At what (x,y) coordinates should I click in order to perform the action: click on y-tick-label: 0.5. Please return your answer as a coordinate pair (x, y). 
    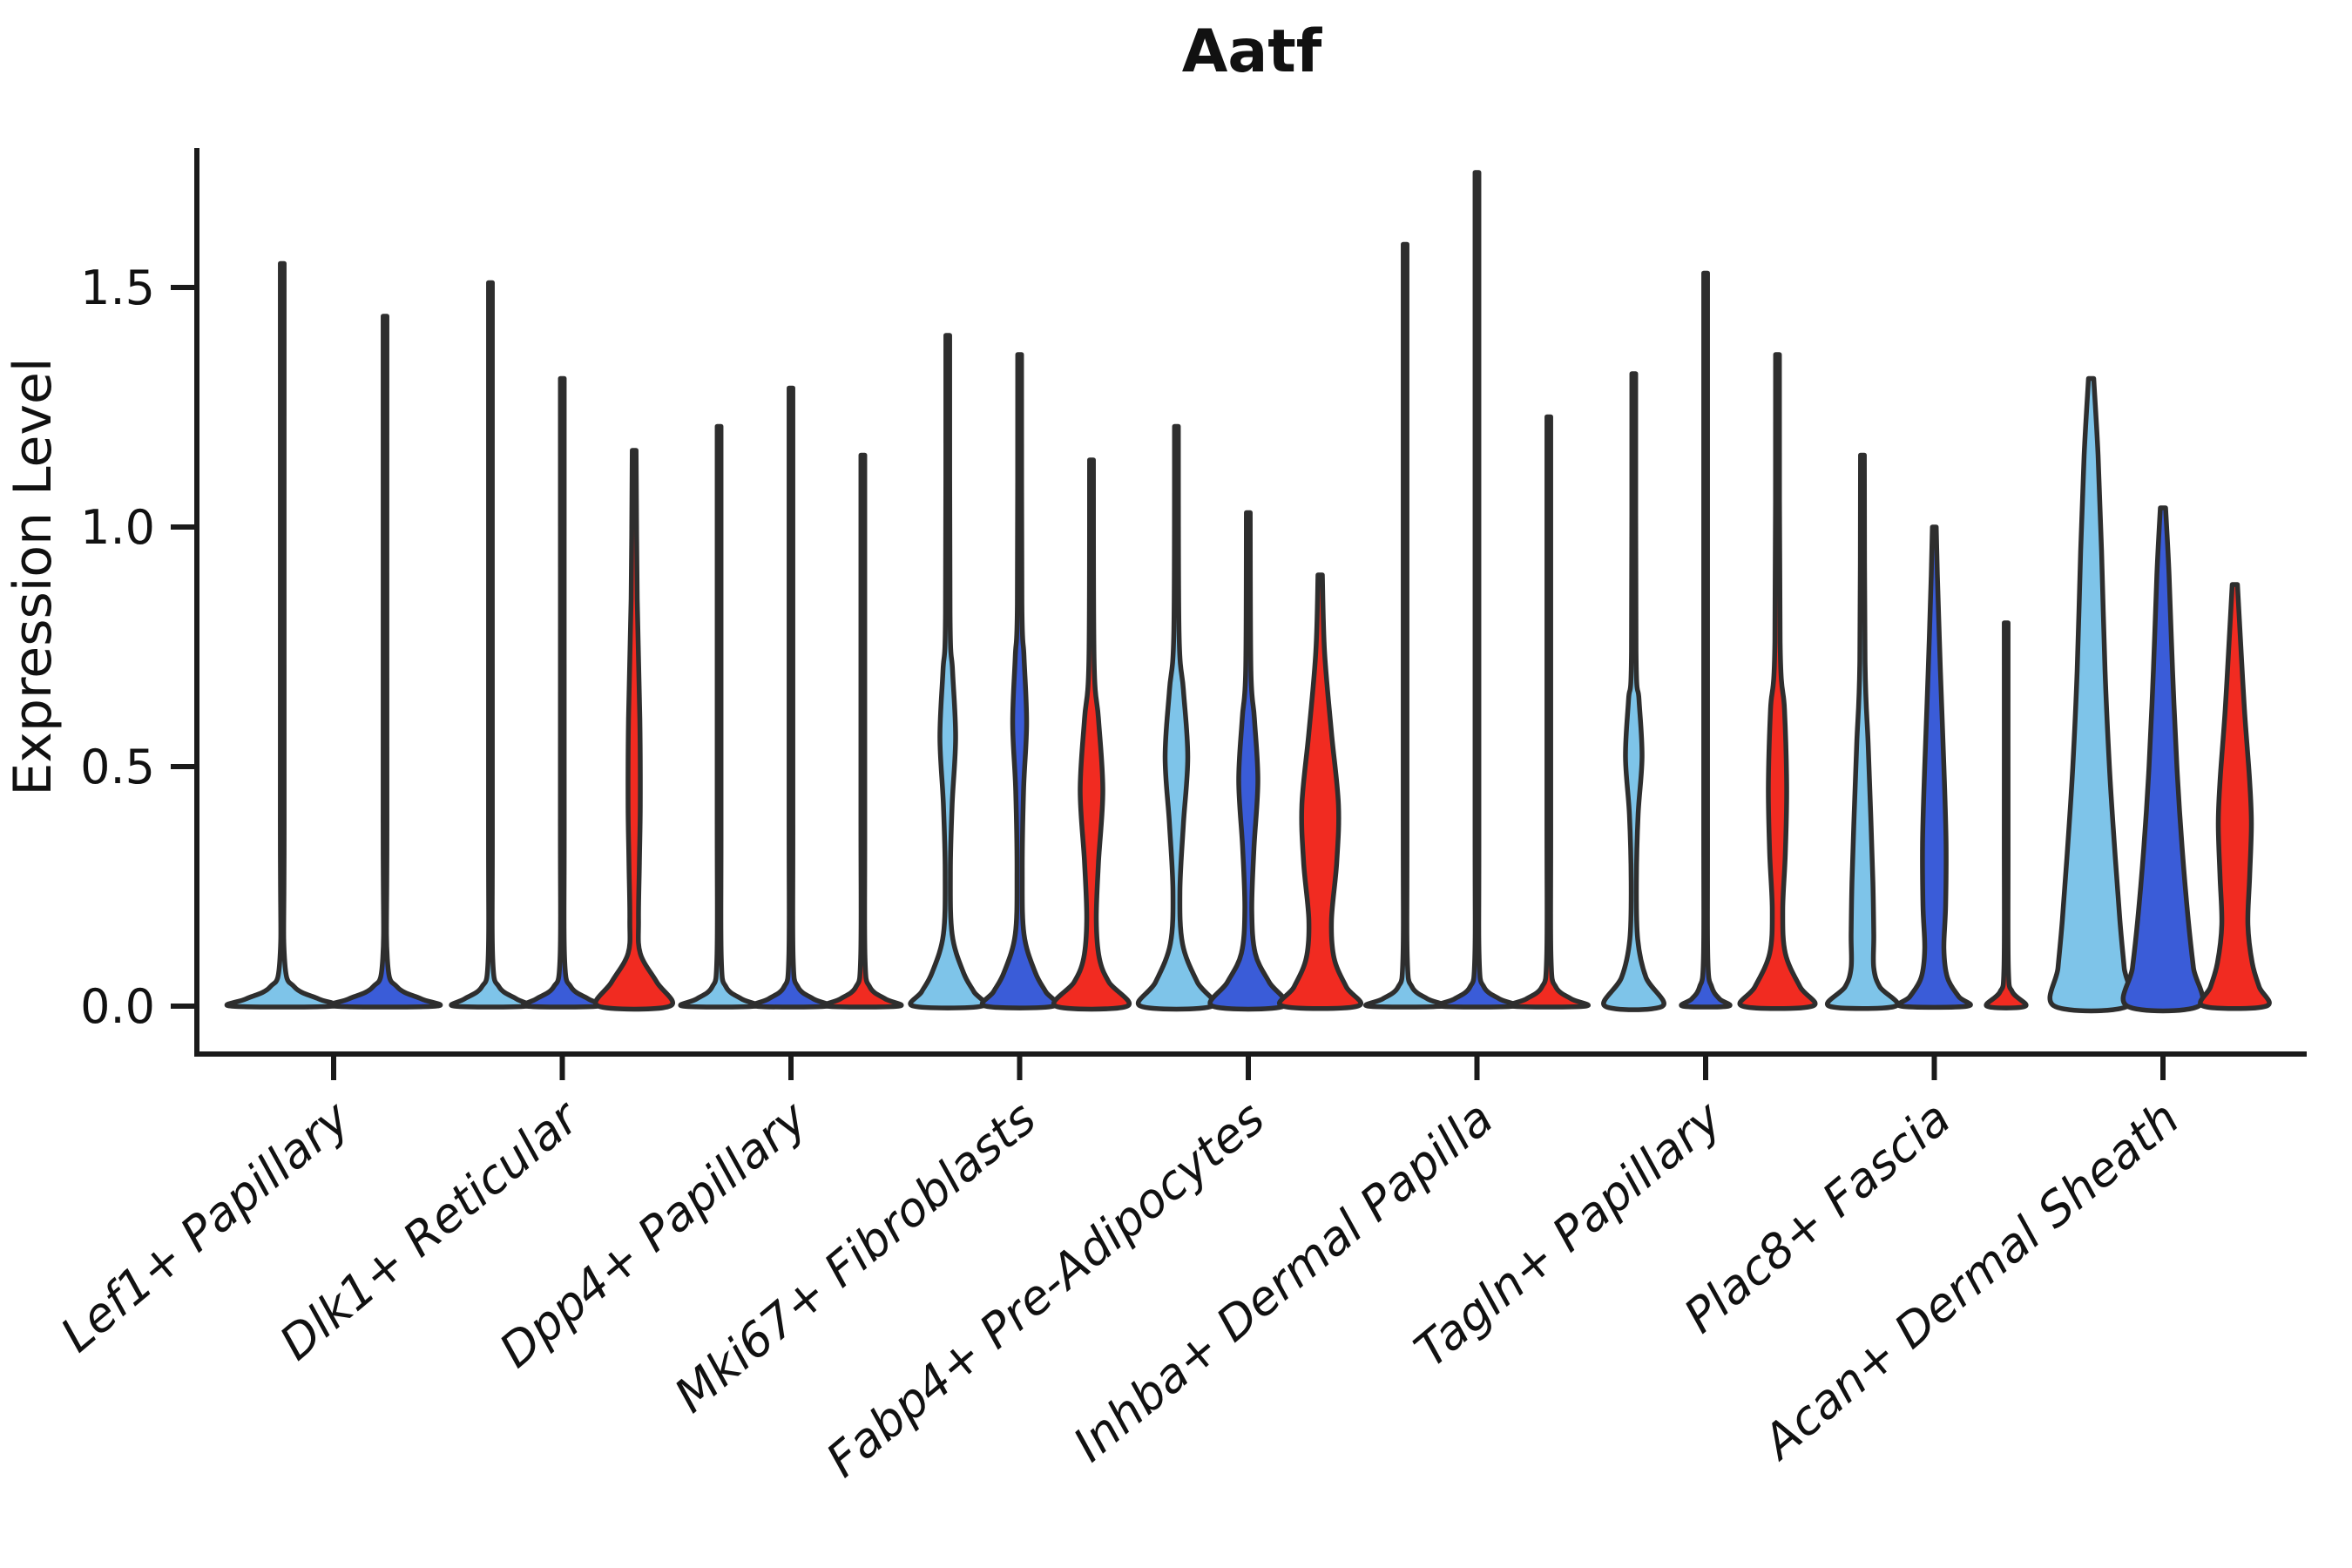
    Looking at the image, I should click on (118, 767).